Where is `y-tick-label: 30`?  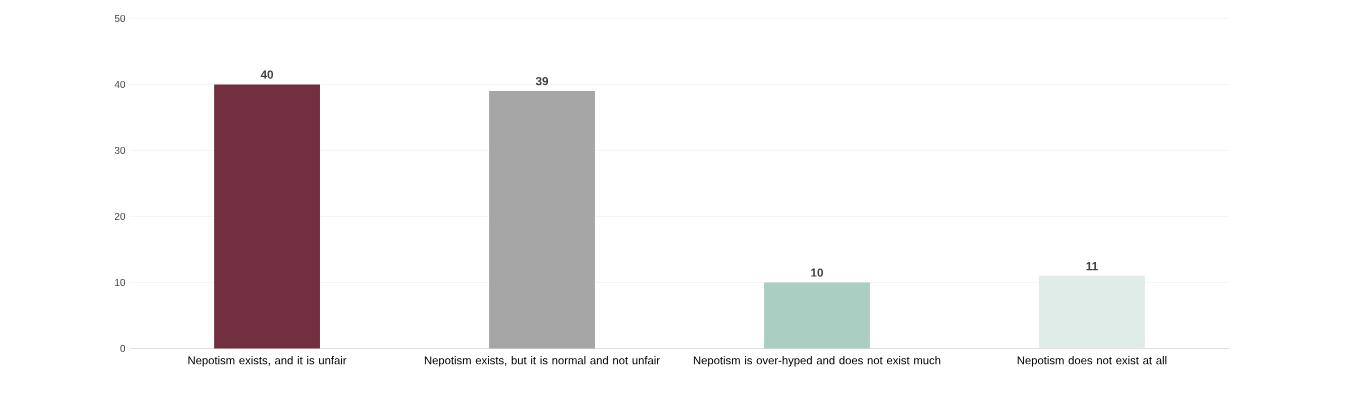
y-tick-label: 30 is located at coordinates (120, 151).